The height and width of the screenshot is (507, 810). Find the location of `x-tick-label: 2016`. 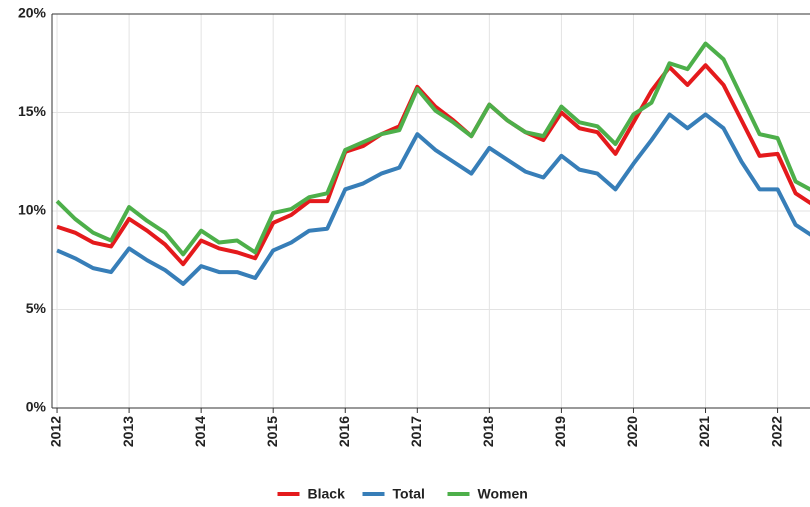

x-tick-label: 2016 is located at coordinates (344, 431).